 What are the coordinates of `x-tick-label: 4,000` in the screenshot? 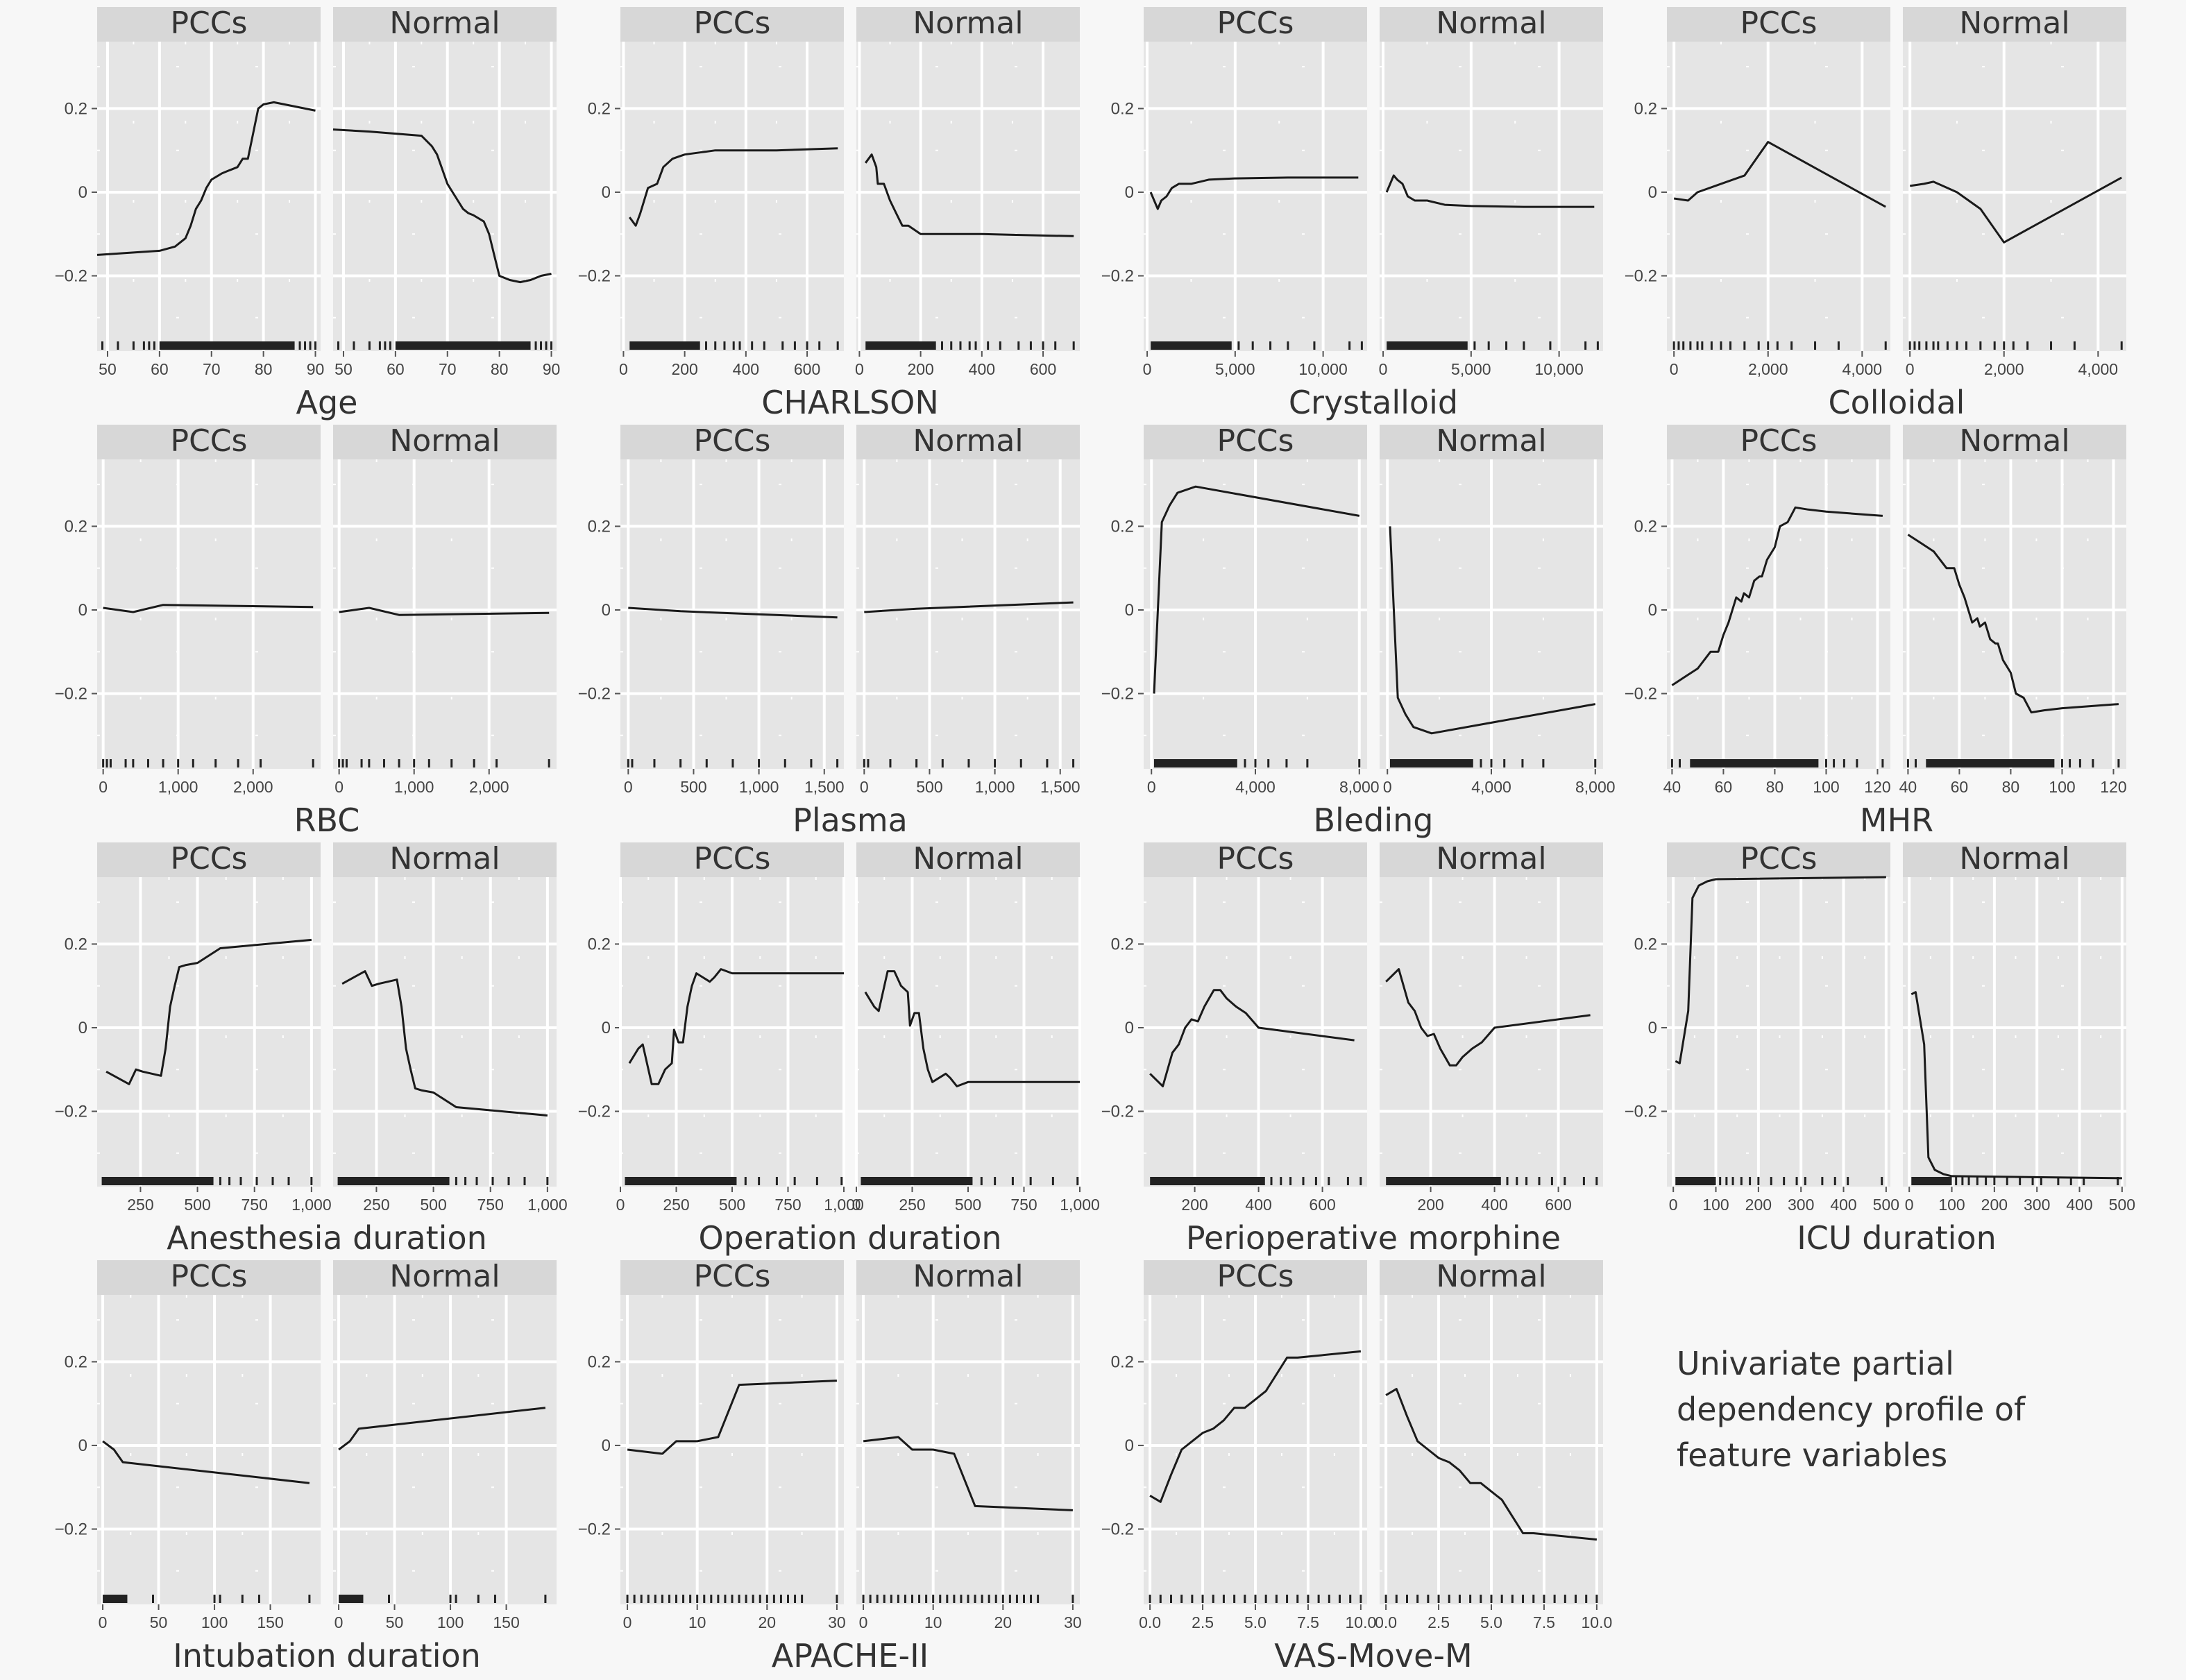 It's located at (1255, 787).